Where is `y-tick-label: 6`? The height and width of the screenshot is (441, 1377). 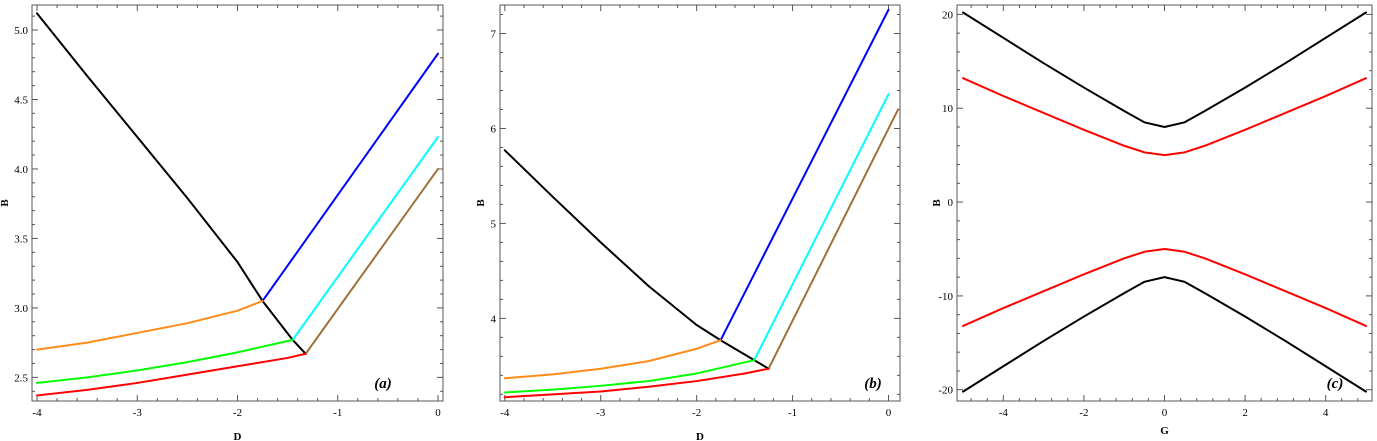
y-tick-label: 6 is located at coordinates (494, 129).